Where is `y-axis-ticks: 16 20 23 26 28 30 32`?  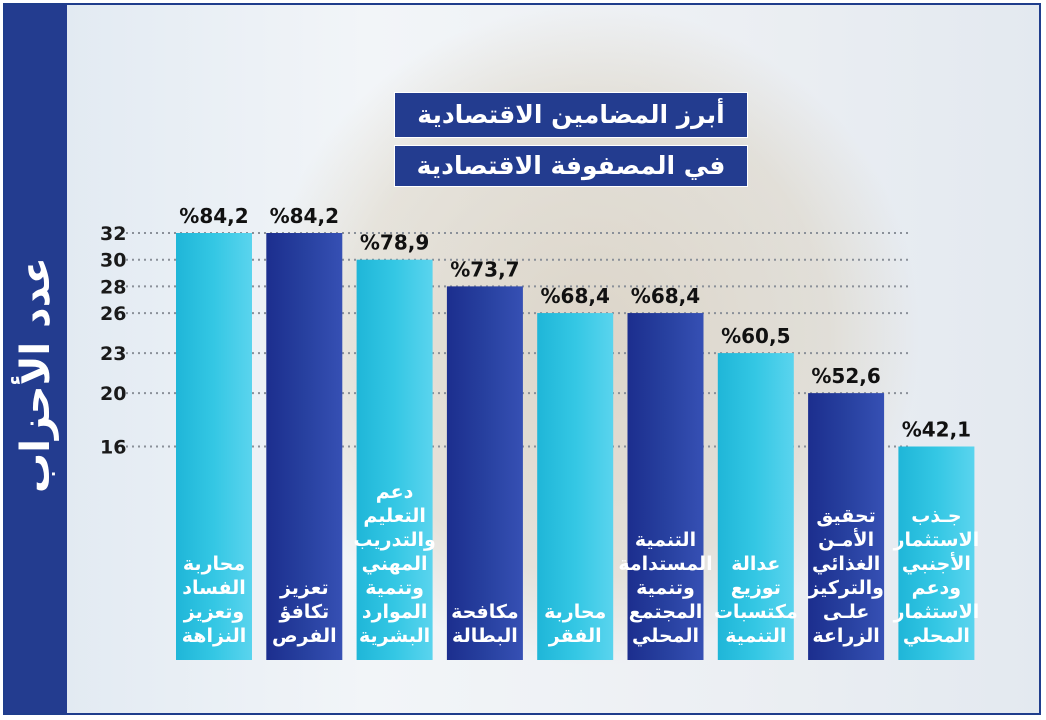 y-axis-ticks: 16 20 23 26 28 30 32 is located at coordinates (113, 341).